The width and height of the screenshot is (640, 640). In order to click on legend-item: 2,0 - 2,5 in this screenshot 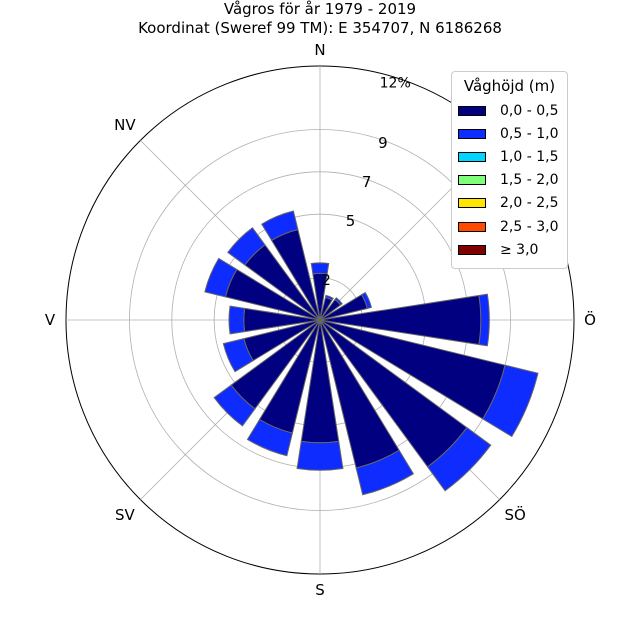, I will do `click(509, 203)`.